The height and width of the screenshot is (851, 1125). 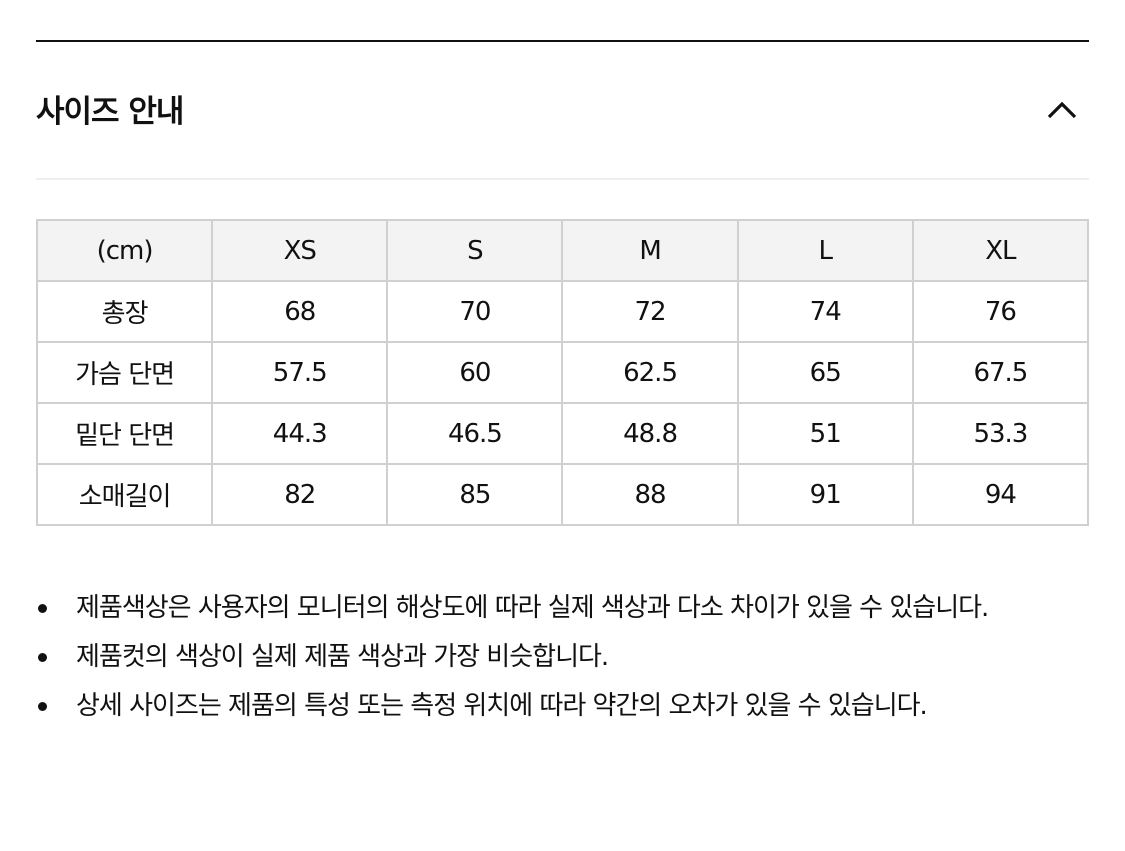 What do you see at coordinates (124, 372) in the screenshot?
I see `row-label: 가슴 단면` at bounding box center [124, 372].